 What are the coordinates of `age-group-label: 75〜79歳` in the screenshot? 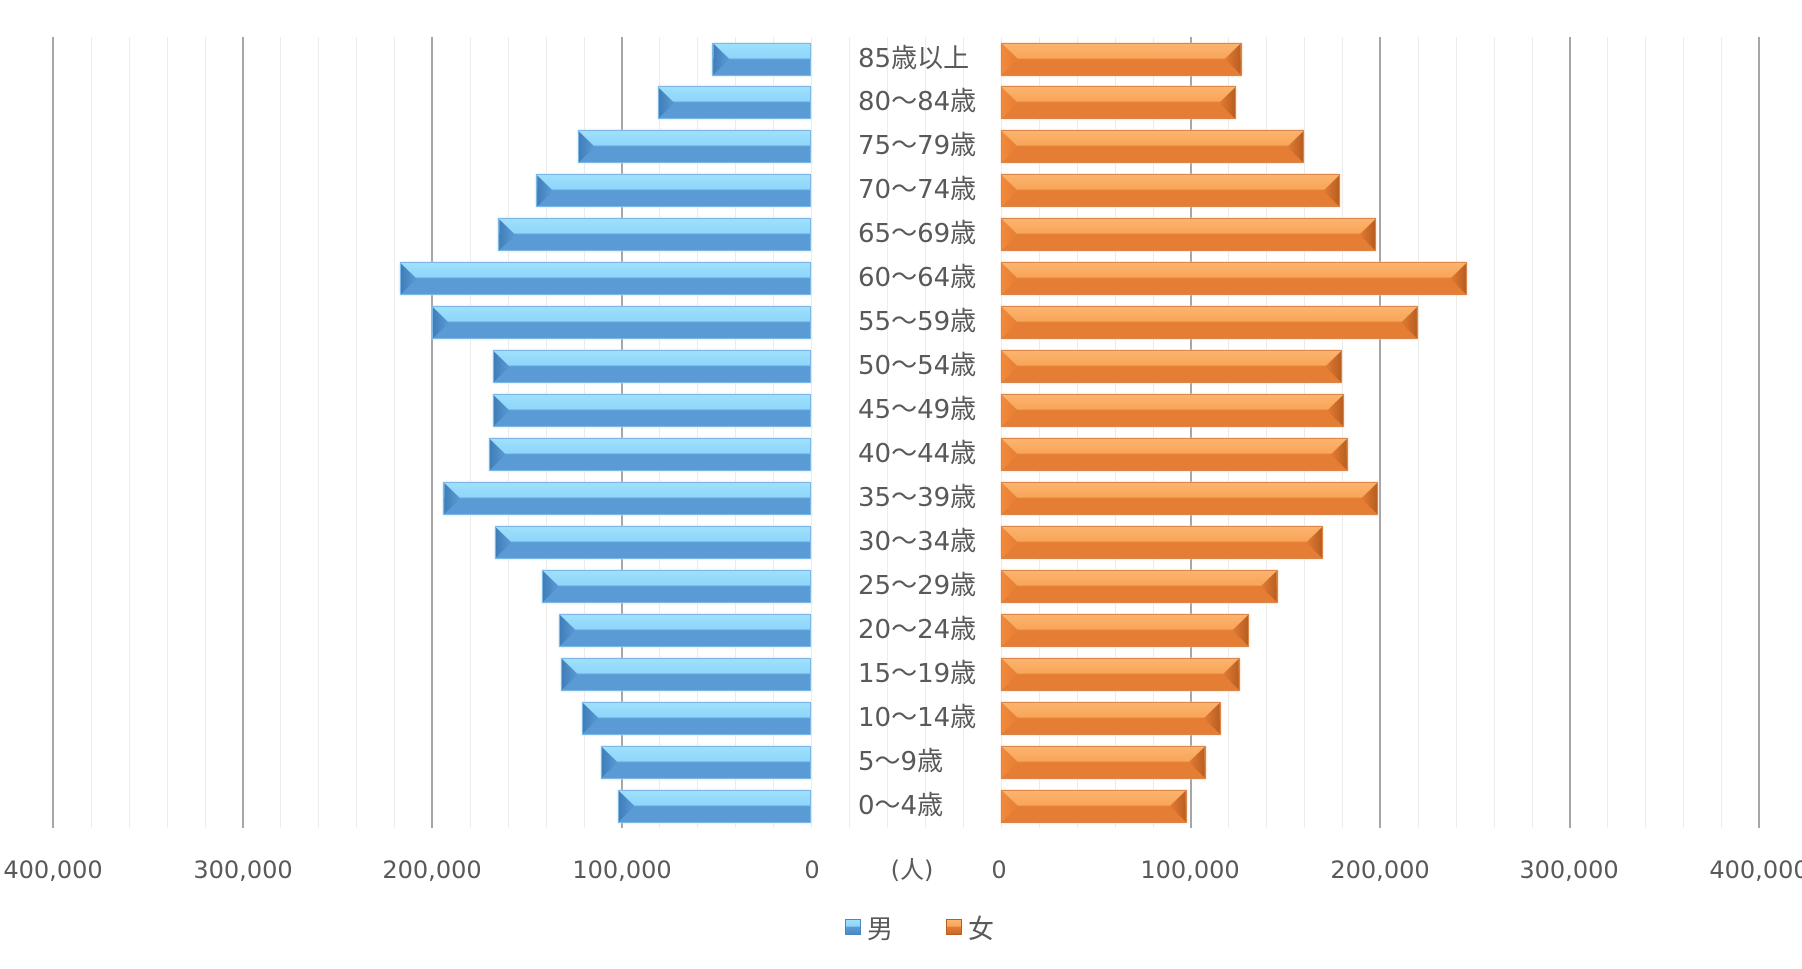 It's located at (917, 146).